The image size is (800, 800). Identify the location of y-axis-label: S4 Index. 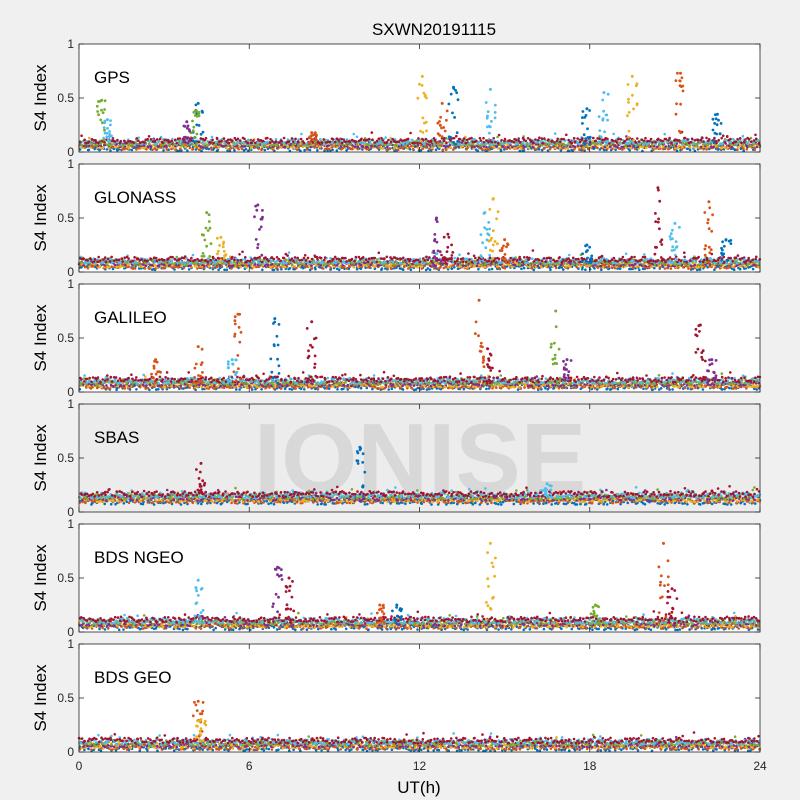
(40, 98).